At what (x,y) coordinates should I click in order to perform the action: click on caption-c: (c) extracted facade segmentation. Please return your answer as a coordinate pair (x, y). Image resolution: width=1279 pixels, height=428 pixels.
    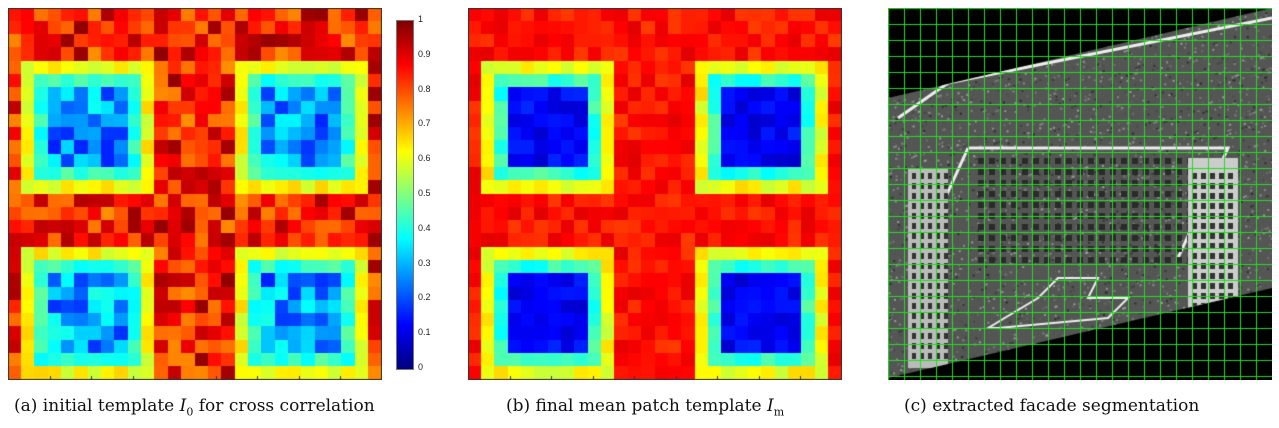
    Looking at the image, I should click on (1052, 406).